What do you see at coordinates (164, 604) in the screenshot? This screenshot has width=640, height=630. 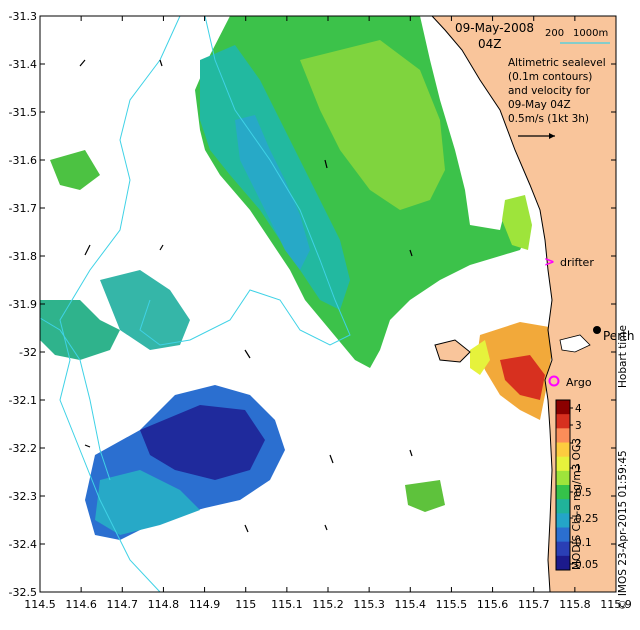 I see `x-tick-label: 114.8` at bounding box center [164, 604].